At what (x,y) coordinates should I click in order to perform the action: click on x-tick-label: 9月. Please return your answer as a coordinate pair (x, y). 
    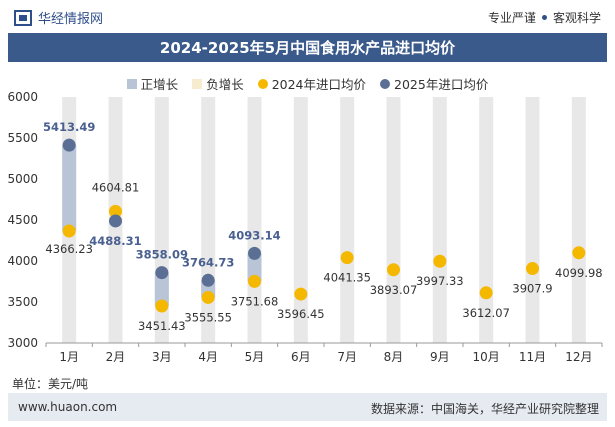
    Looking at the image, I should click on (440, 357).